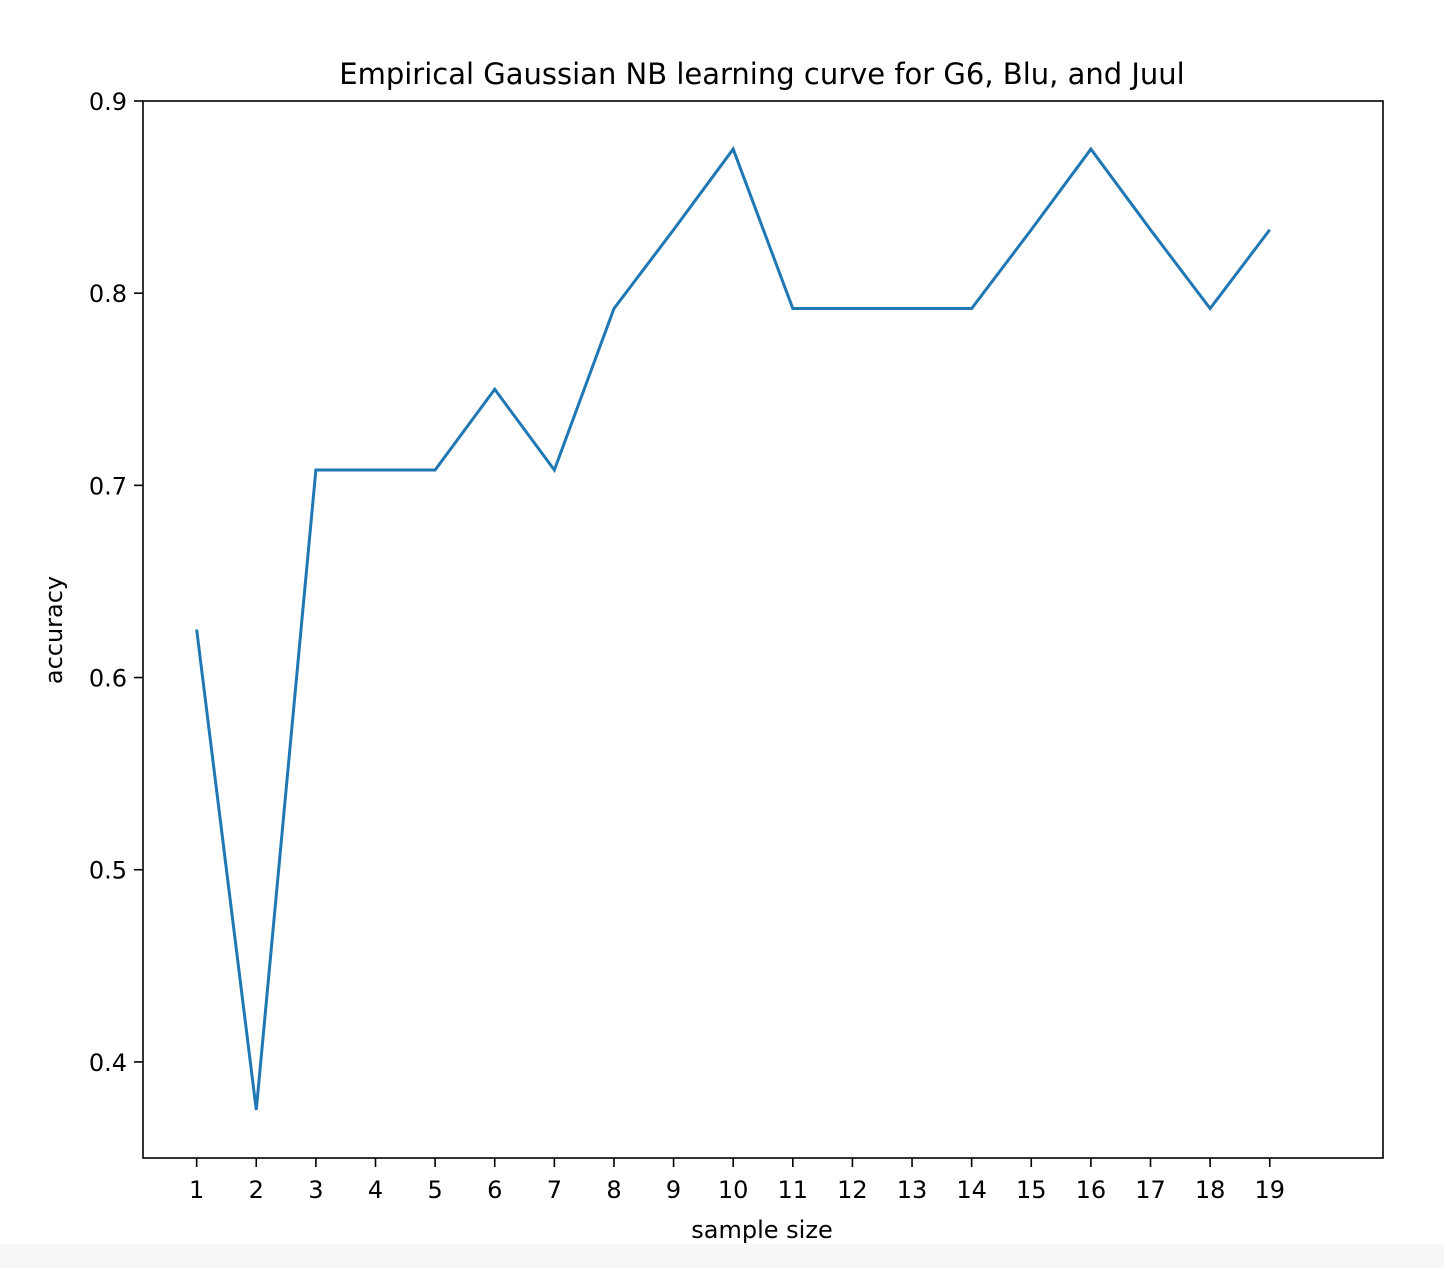  I want to click on footer-strip, so click(722, 1256).